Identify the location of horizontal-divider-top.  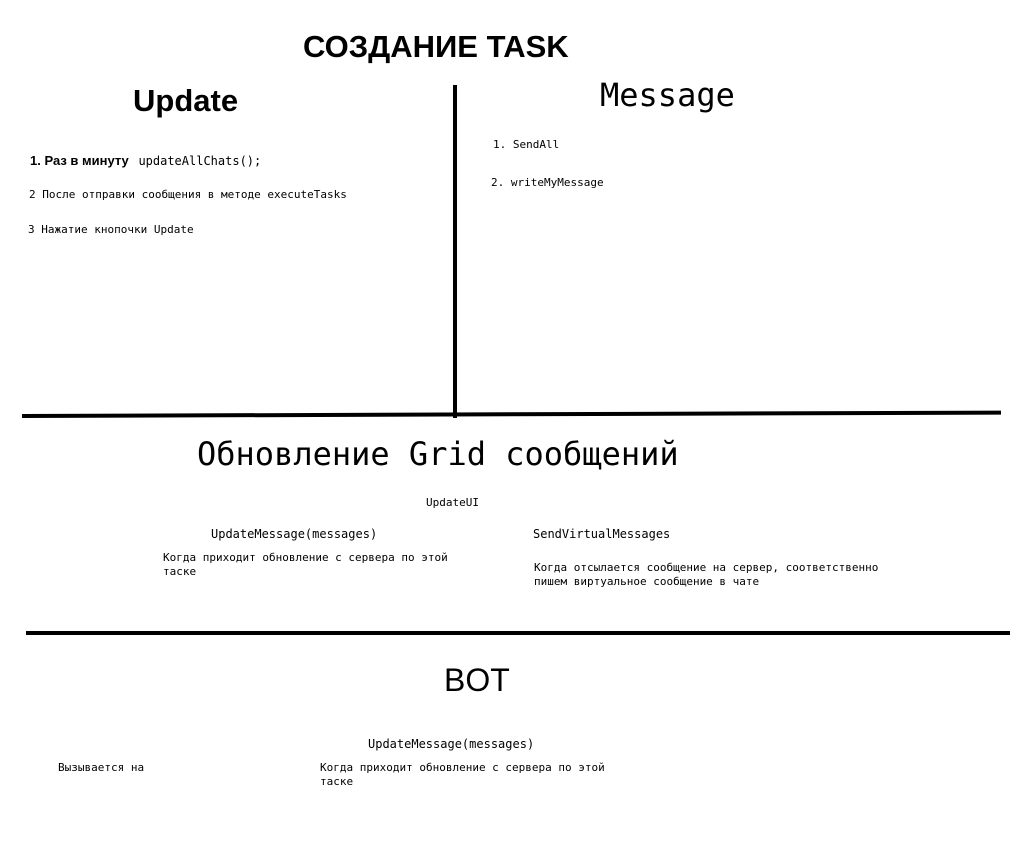
(511, 414).